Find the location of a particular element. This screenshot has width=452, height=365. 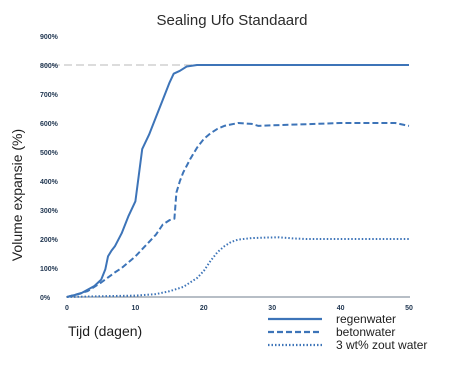

x-tick-label: 50 is located at coordinates (409, 308).